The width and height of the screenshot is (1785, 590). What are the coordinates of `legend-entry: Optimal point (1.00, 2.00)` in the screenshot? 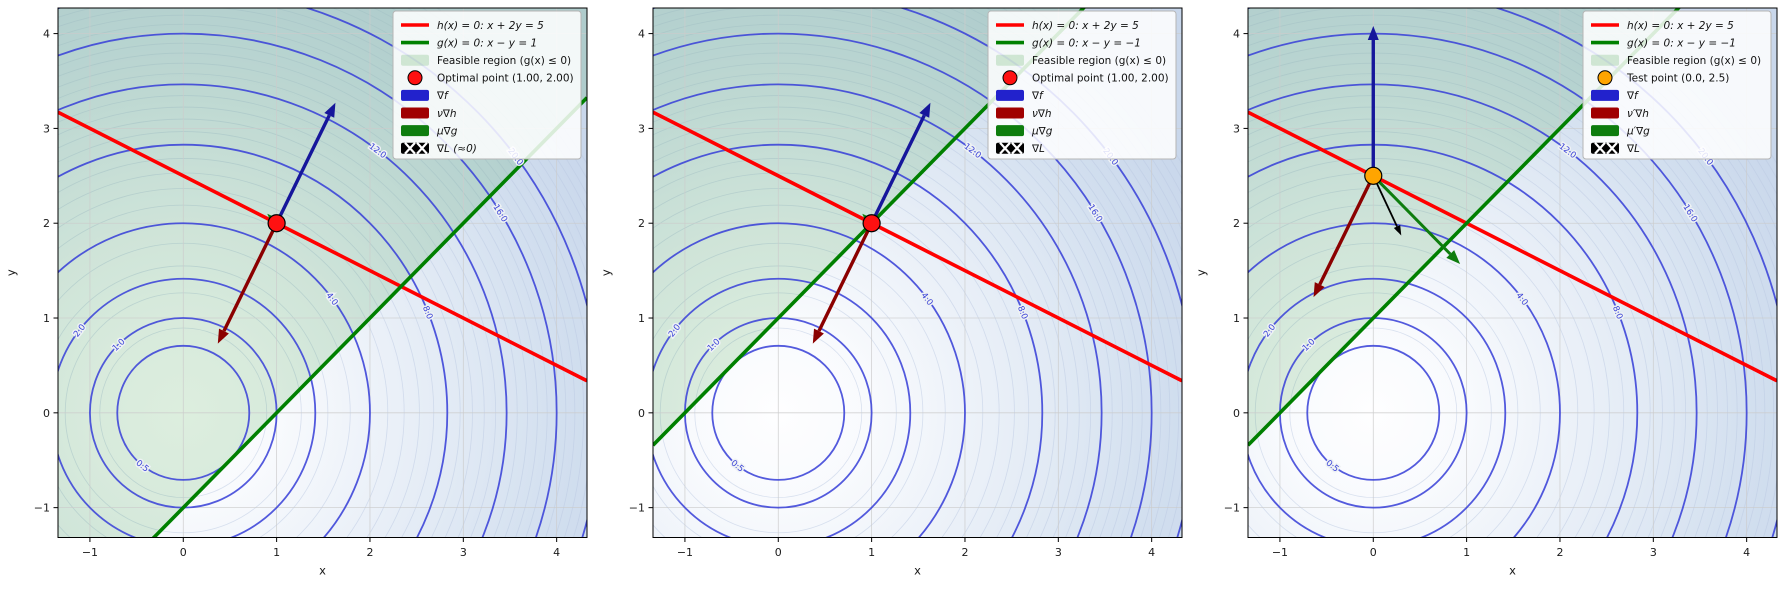 It's located at (1085, 78).